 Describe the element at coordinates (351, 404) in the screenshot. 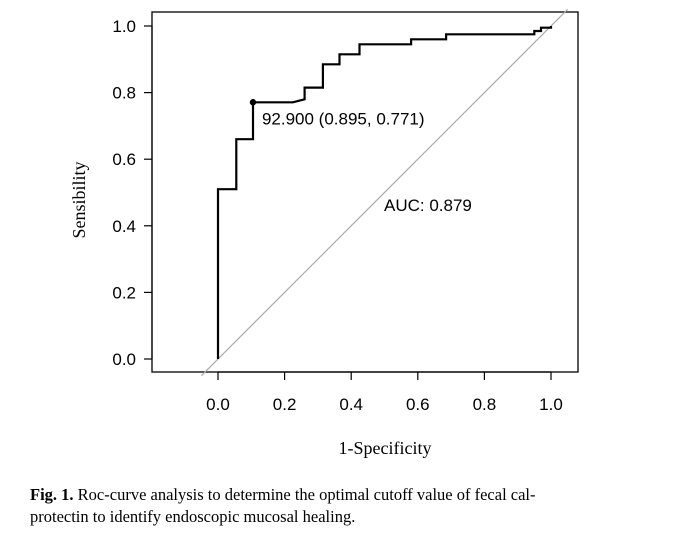

I see `x-tick-label: 0.4` at that location.